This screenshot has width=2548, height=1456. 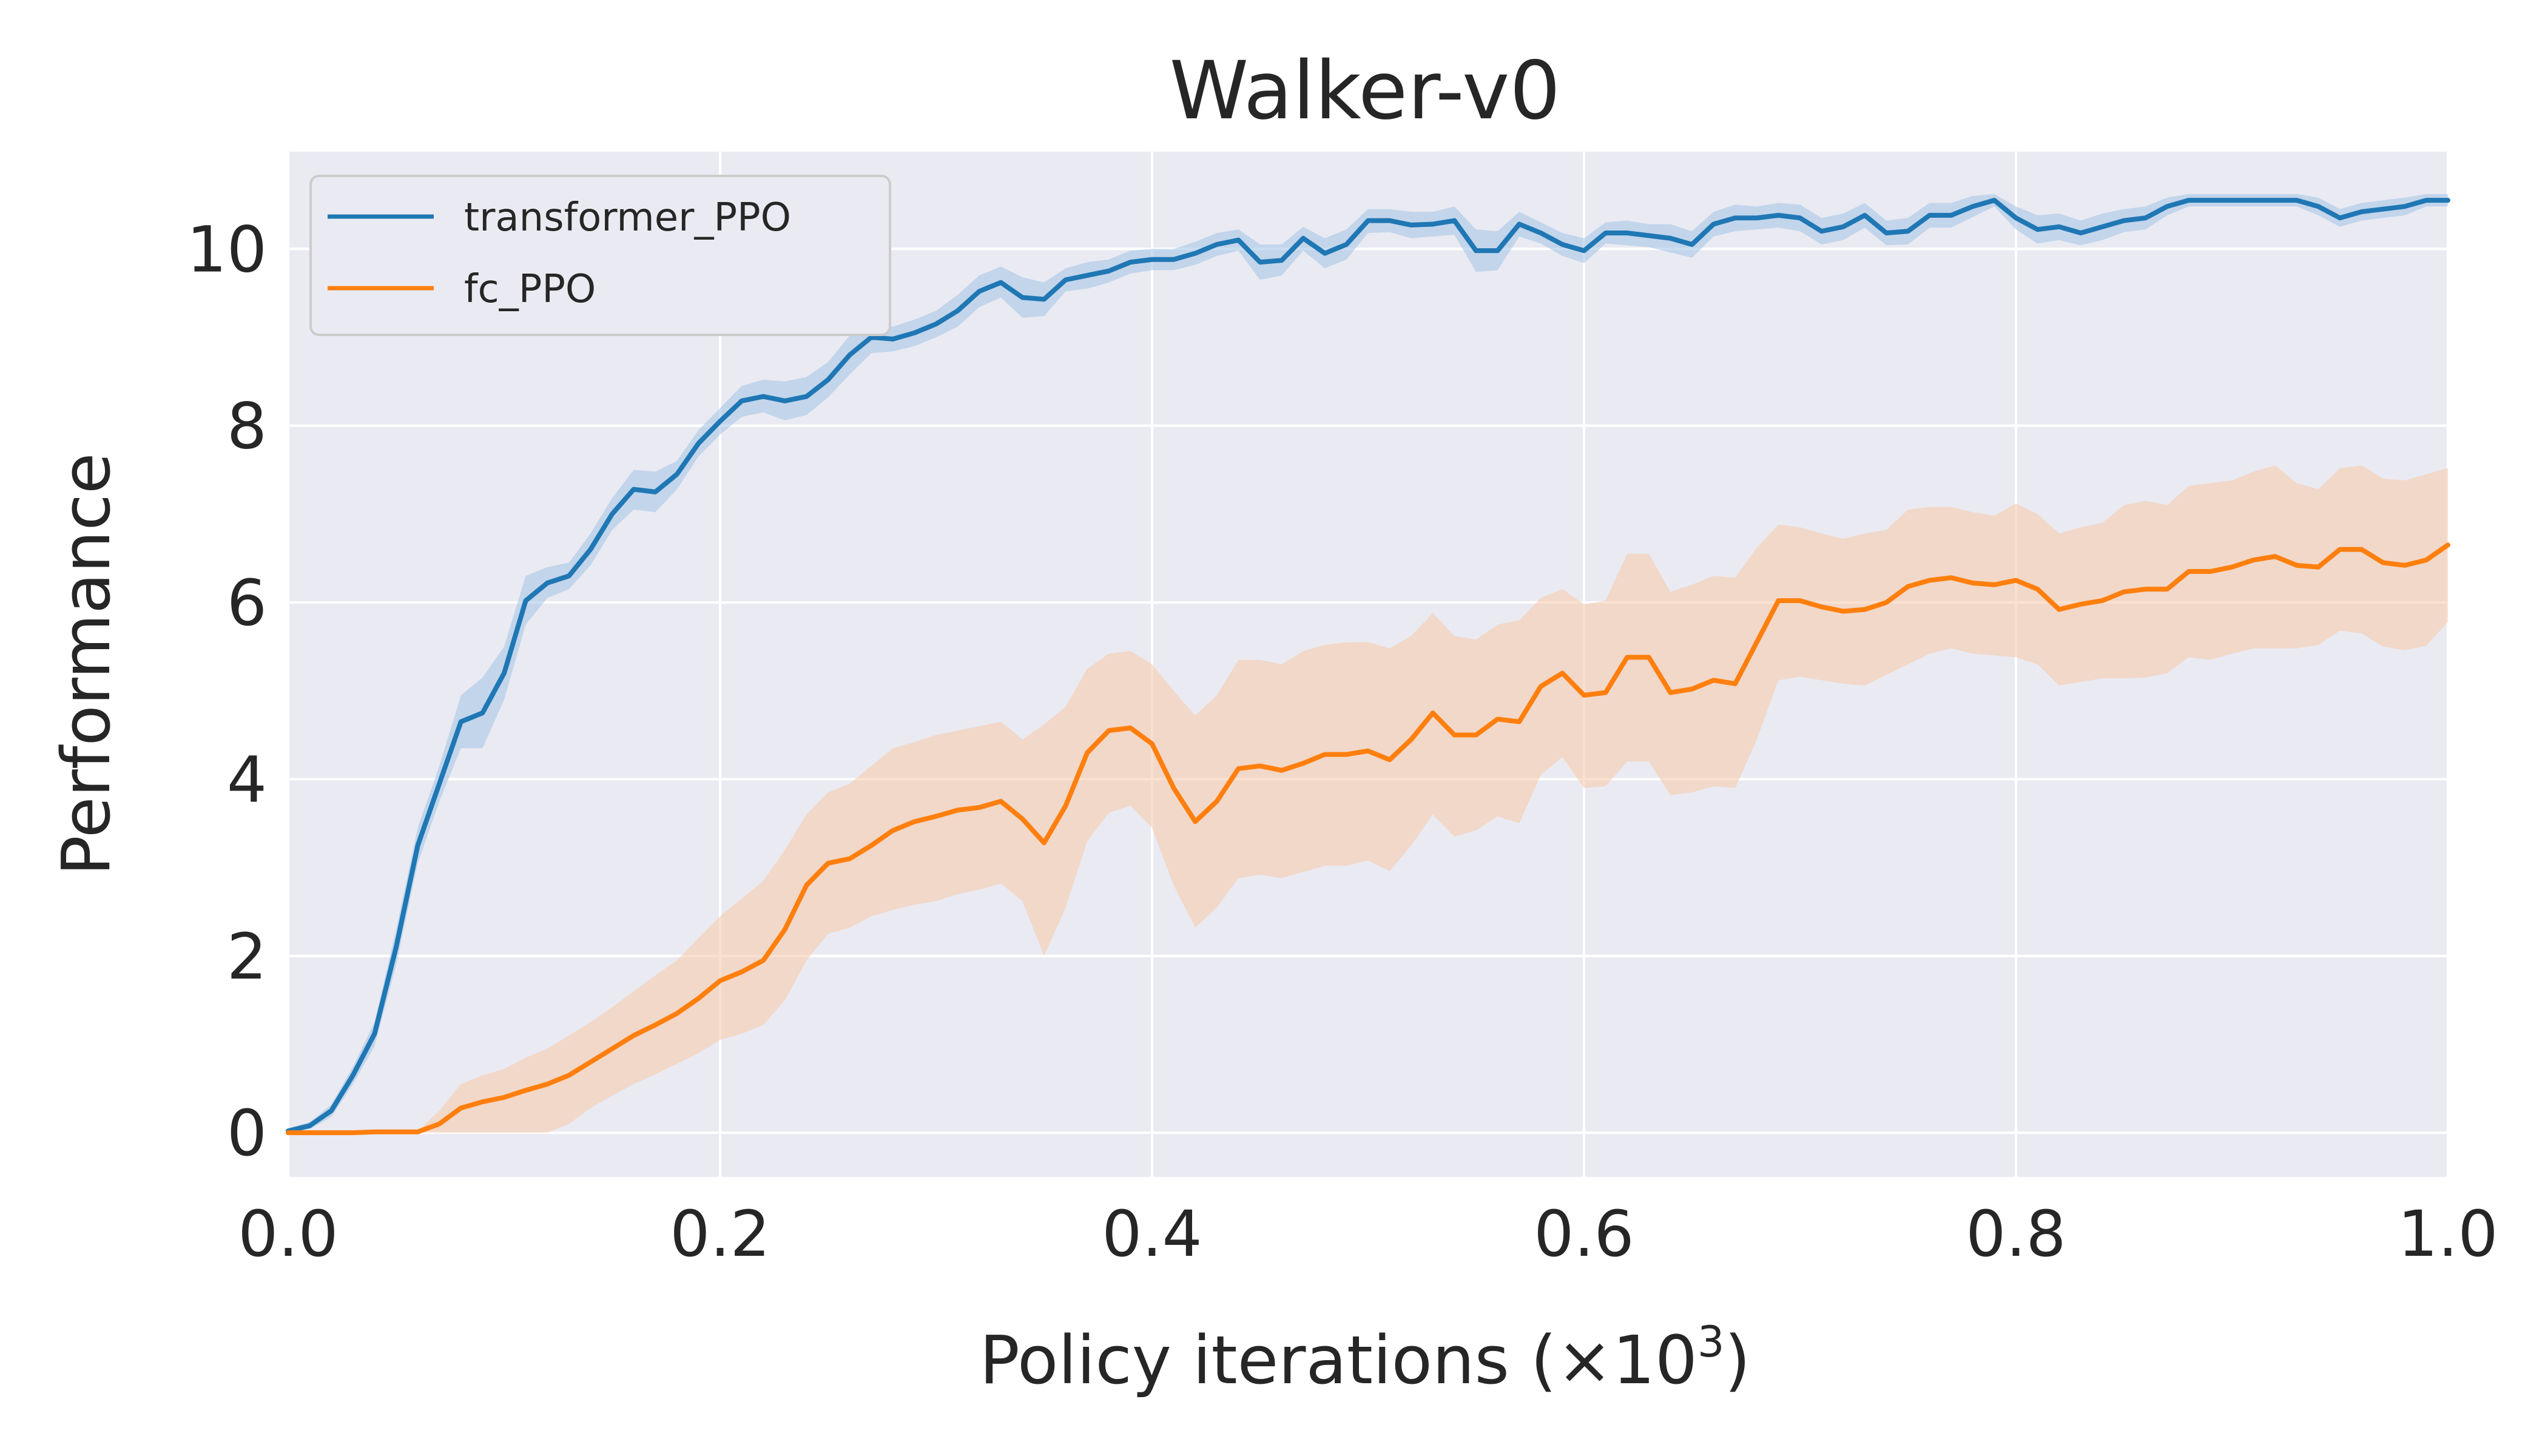 I want to click on legend-label-fc-ppo: fc_PPO, so click(x=530, y=289).